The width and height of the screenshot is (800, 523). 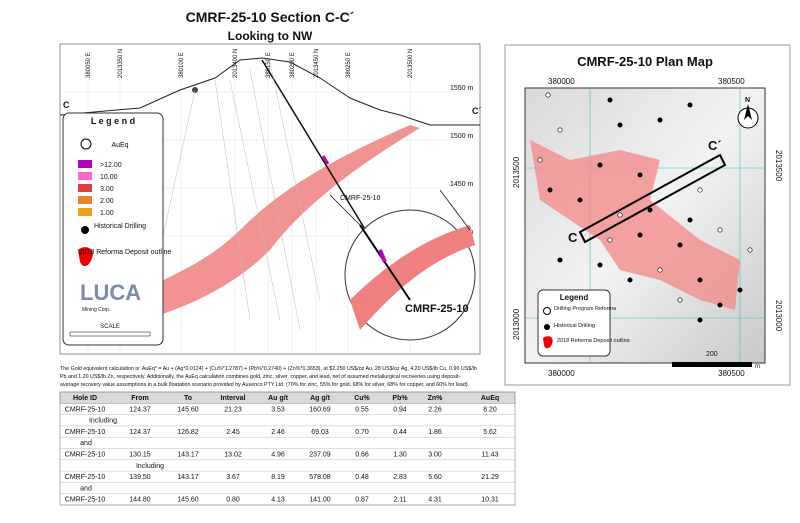 I want to click on hole-label: CMRF-25-10, so click(x=360, y=198).